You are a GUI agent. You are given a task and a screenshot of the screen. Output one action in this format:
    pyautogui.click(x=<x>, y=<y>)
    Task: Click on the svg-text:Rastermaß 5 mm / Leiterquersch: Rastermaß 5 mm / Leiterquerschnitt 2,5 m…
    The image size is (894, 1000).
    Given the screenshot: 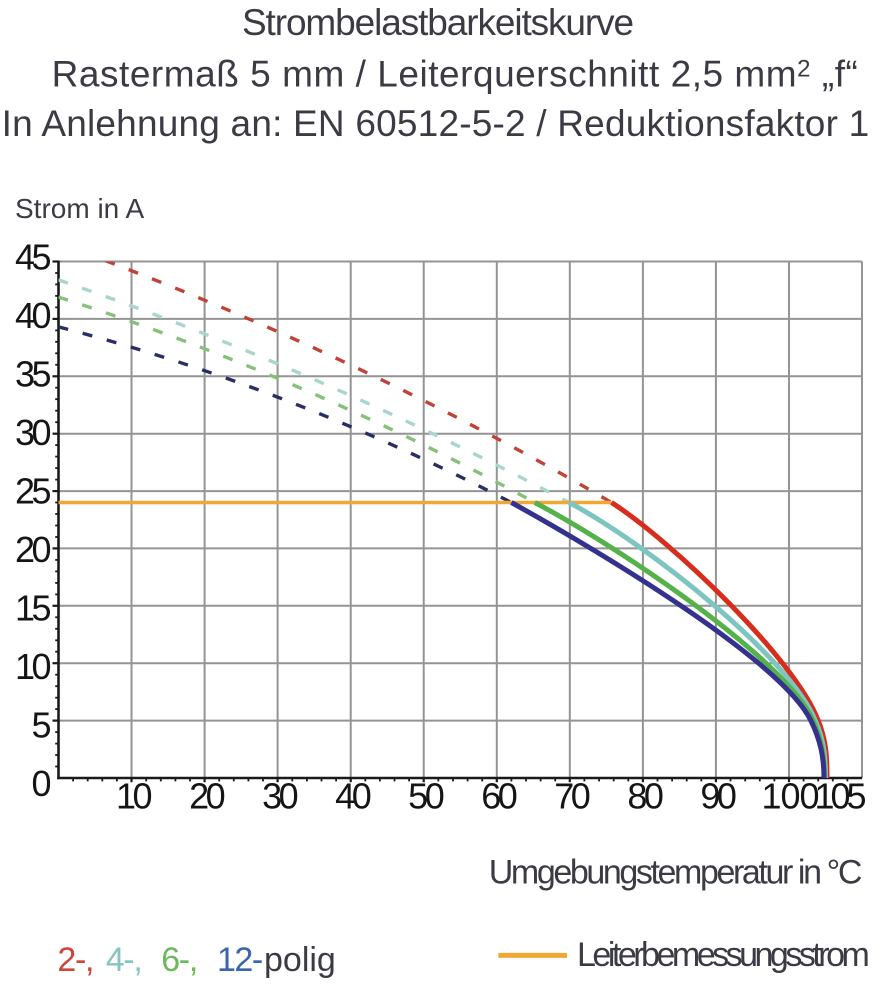 What is the action you would take?
    pyautogui.click(x=455, y=74)
    